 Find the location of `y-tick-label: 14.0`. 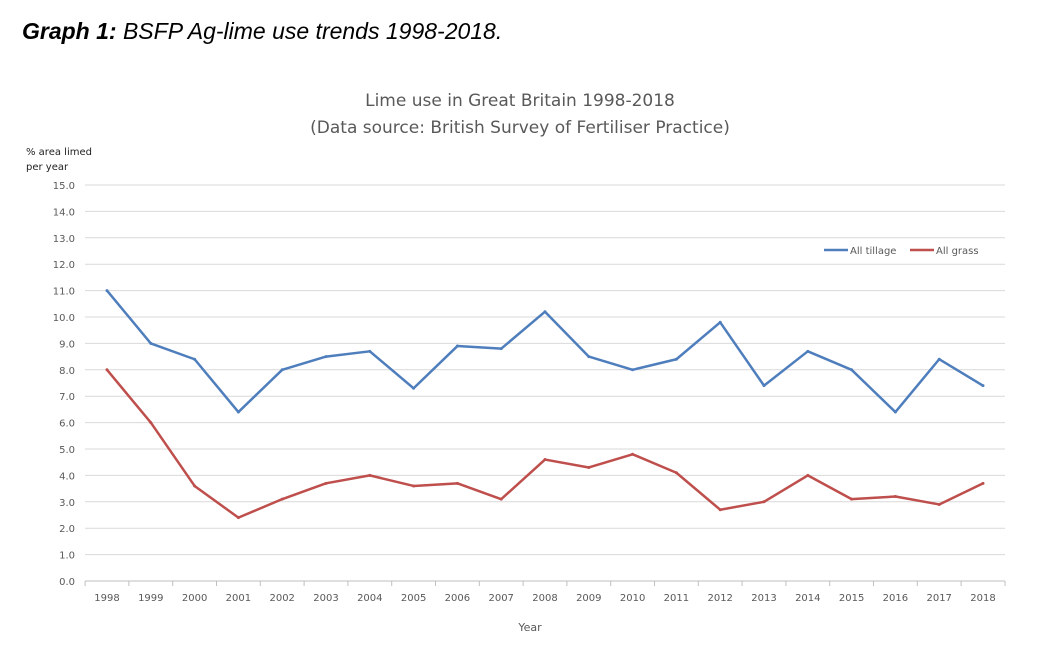

y-tick-label: 14.0 is located at coordinates (64, 212).